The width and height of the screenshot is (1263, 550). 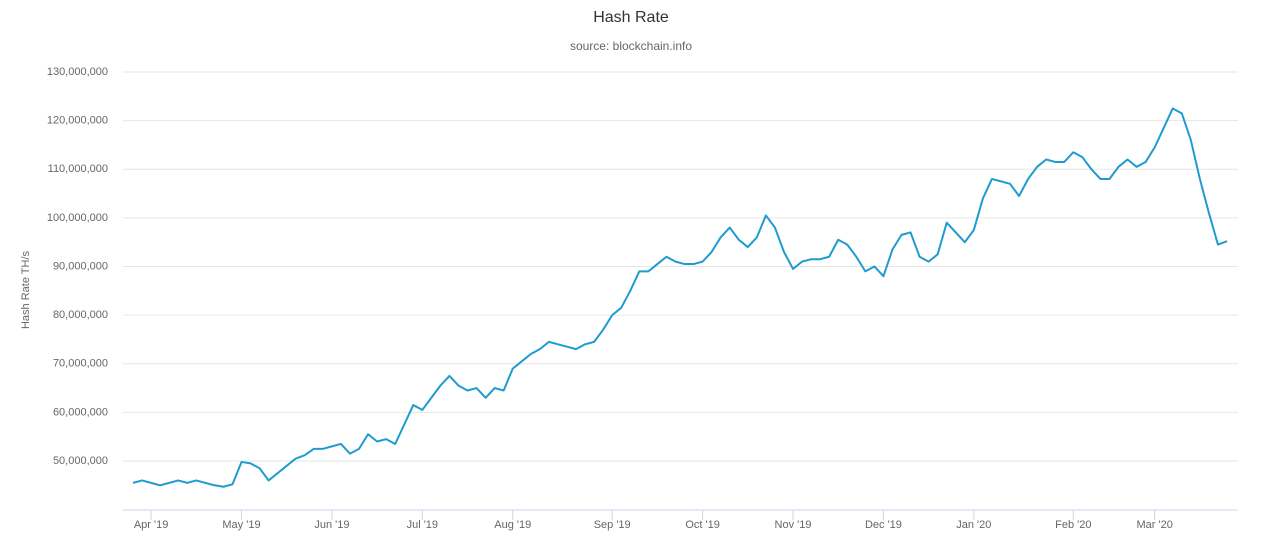 What do you see at coordinates (702, 525) in the screenshot?
I see `x-tick-label: Oct '19` at bounding box center [702, 525].